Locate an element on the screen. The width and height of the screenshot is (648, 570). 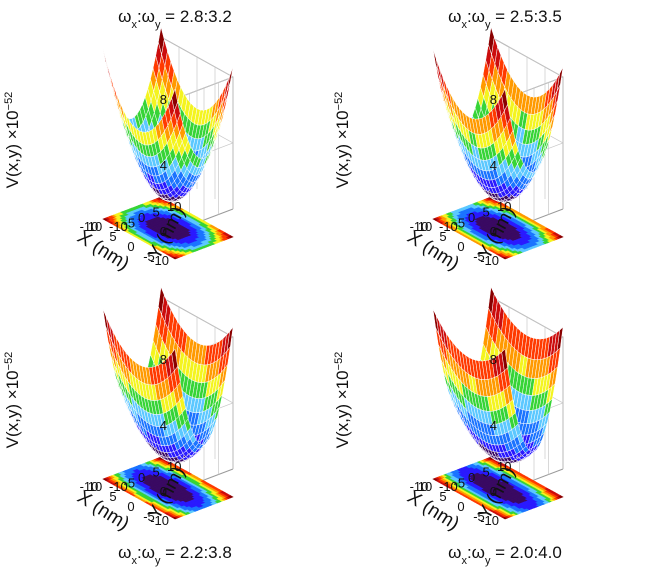
panel-title-3: ωx:ωy = 2.2:3.8 is located at coordinates (175, 555).